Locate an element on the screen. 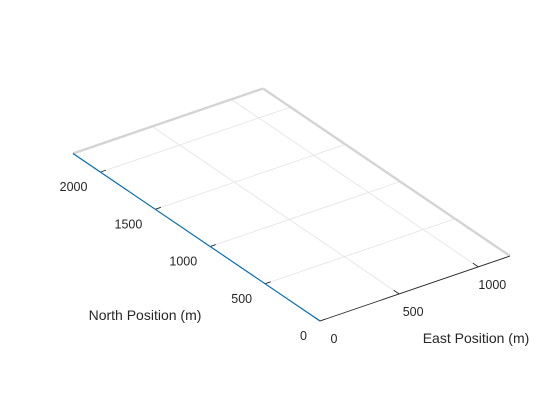 Image resolution: width=560 pixels, height=420 pixels. x-tick-label: 1000 is located at coordinates (492, 285).